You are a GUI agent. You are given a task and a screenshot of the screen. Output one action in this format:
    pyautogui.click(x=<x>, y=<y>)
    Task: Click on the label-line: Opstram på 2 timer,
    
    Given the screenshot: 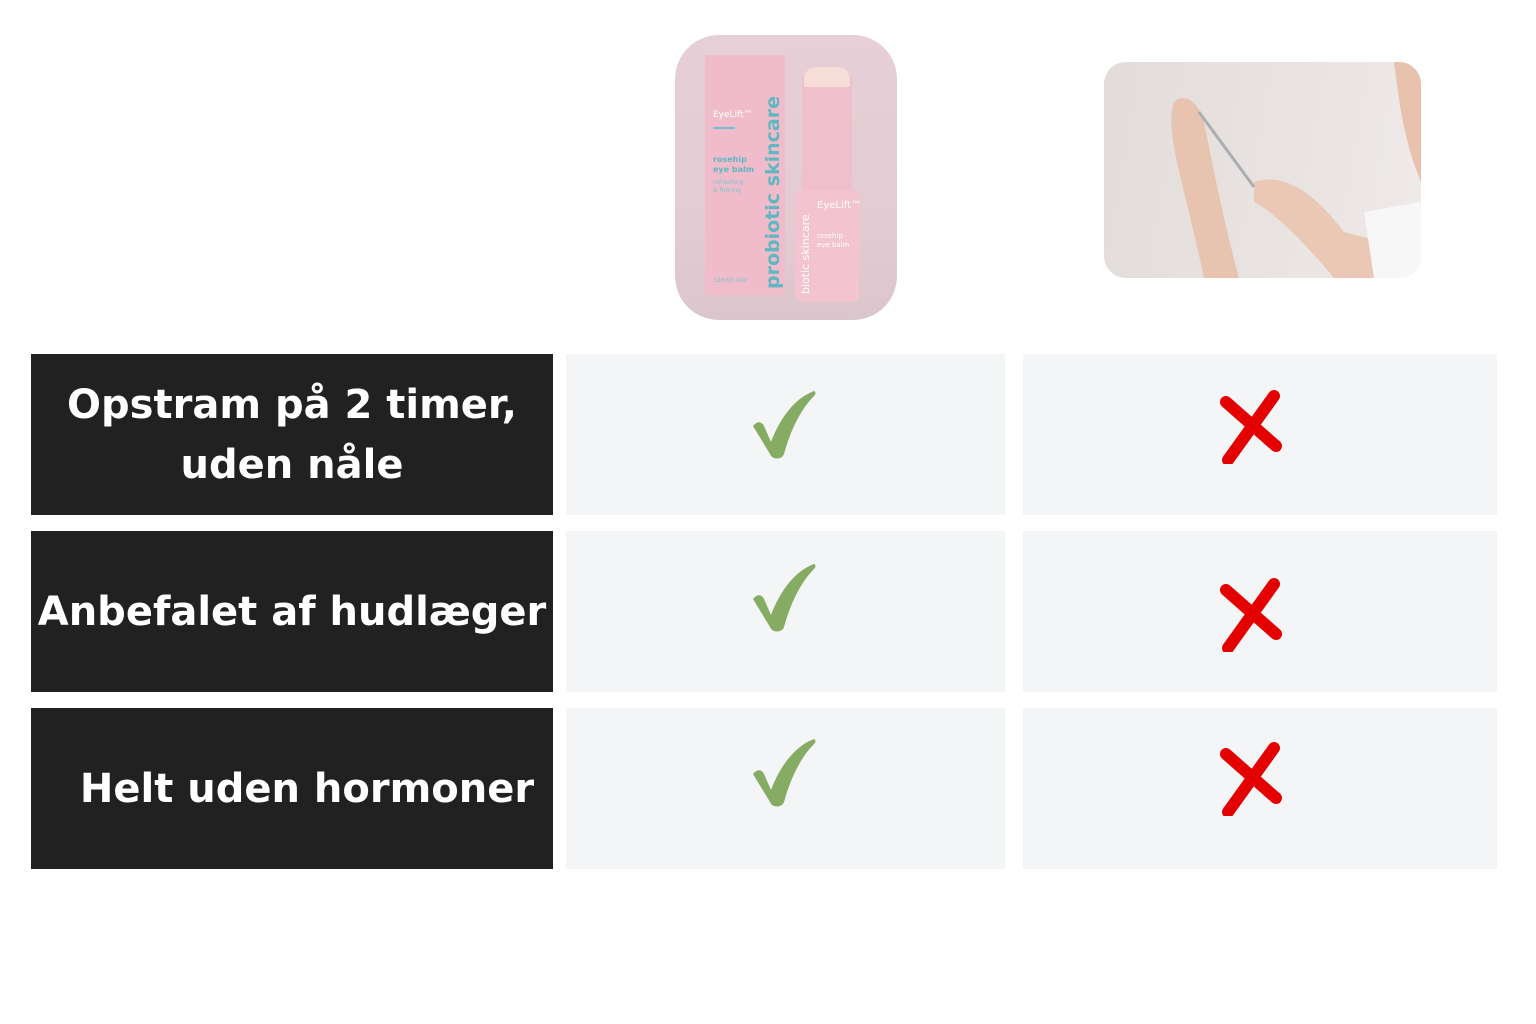 What is the action you would take?
    pyautogui.click(x=292, y=404)
    